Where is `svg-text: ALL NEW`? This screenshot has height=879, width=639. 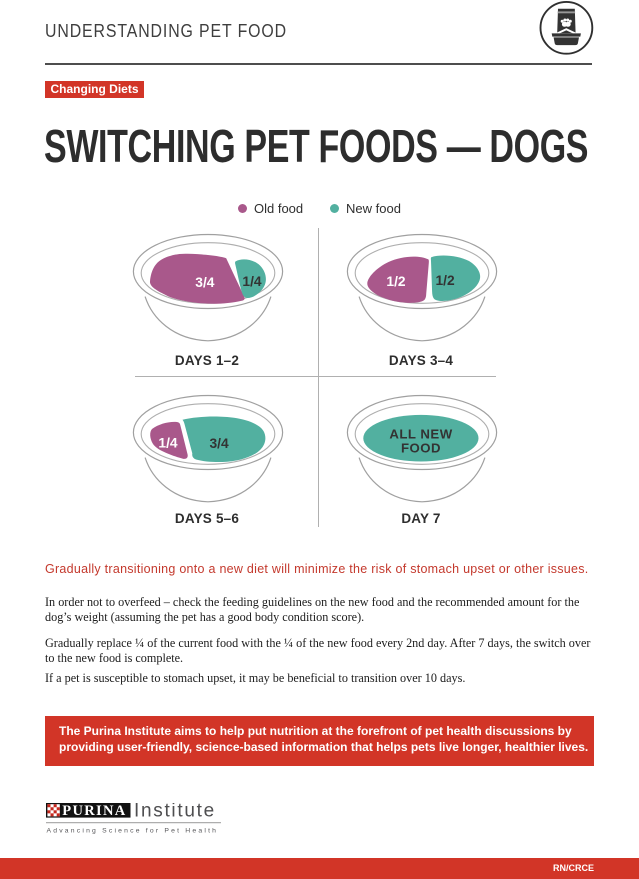 svg-text: ALL NEW is located at coordinates (420, 433).